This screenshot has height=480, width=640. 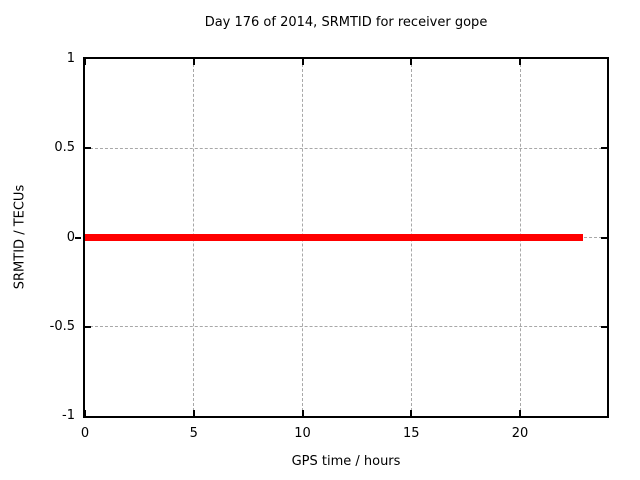 I want to click on x-axis-label: GPS time / hours, so click(x=346, y=461).